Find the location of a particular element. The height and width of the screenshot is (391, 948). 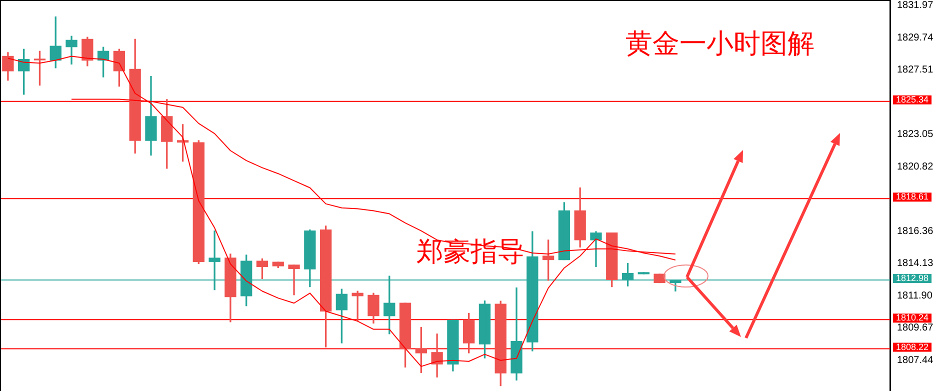

ref-line-label: 1818.61 is located at coordinates (912, 197).